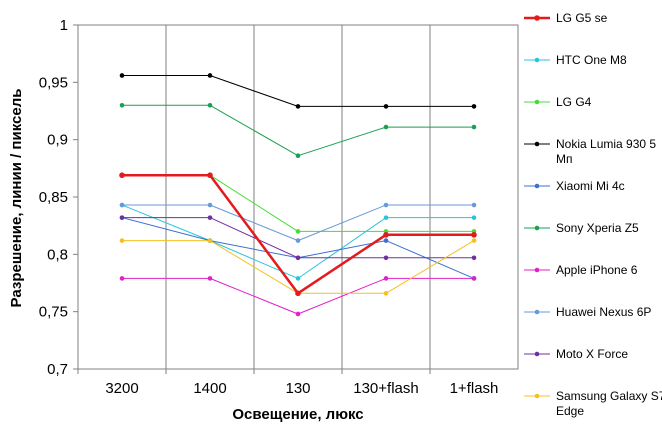 The image size is (662, 441). Describe the element at coordinates (53, 197) in the screenshot. I see `y-tick-label: 0,85` at that location.